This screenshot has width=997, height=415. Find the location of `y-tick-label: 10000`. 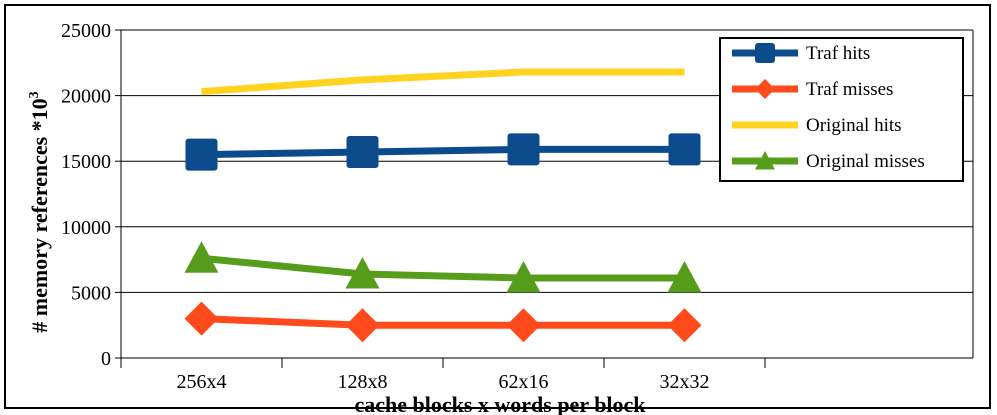

y-tick-label: 10000 is located at coordinates (86, 228).